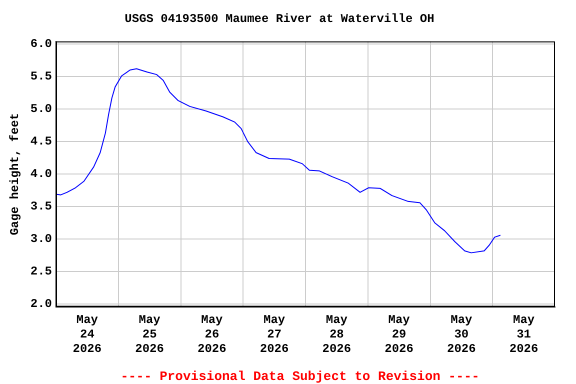 The width and height of the screenshot is (576, 384). Describe the element at coordinates (149, 334) in the screenshot. I see `x-tick-label: May 25 2026` at that location.